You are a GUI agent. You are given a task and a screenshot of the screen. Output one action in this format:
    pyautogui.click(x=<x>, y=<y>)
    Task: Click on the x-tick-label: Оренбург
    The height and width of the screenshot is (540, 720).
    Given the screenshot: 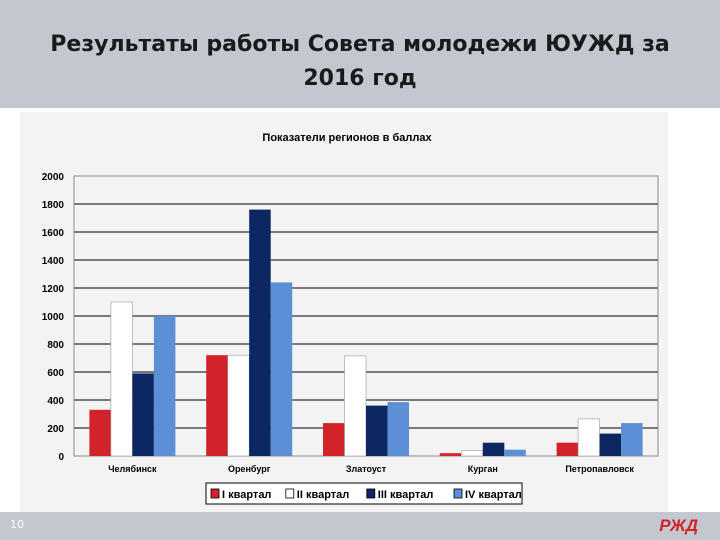 What is the action you would take?
    pyautogui.click(x=249, y=469)
    